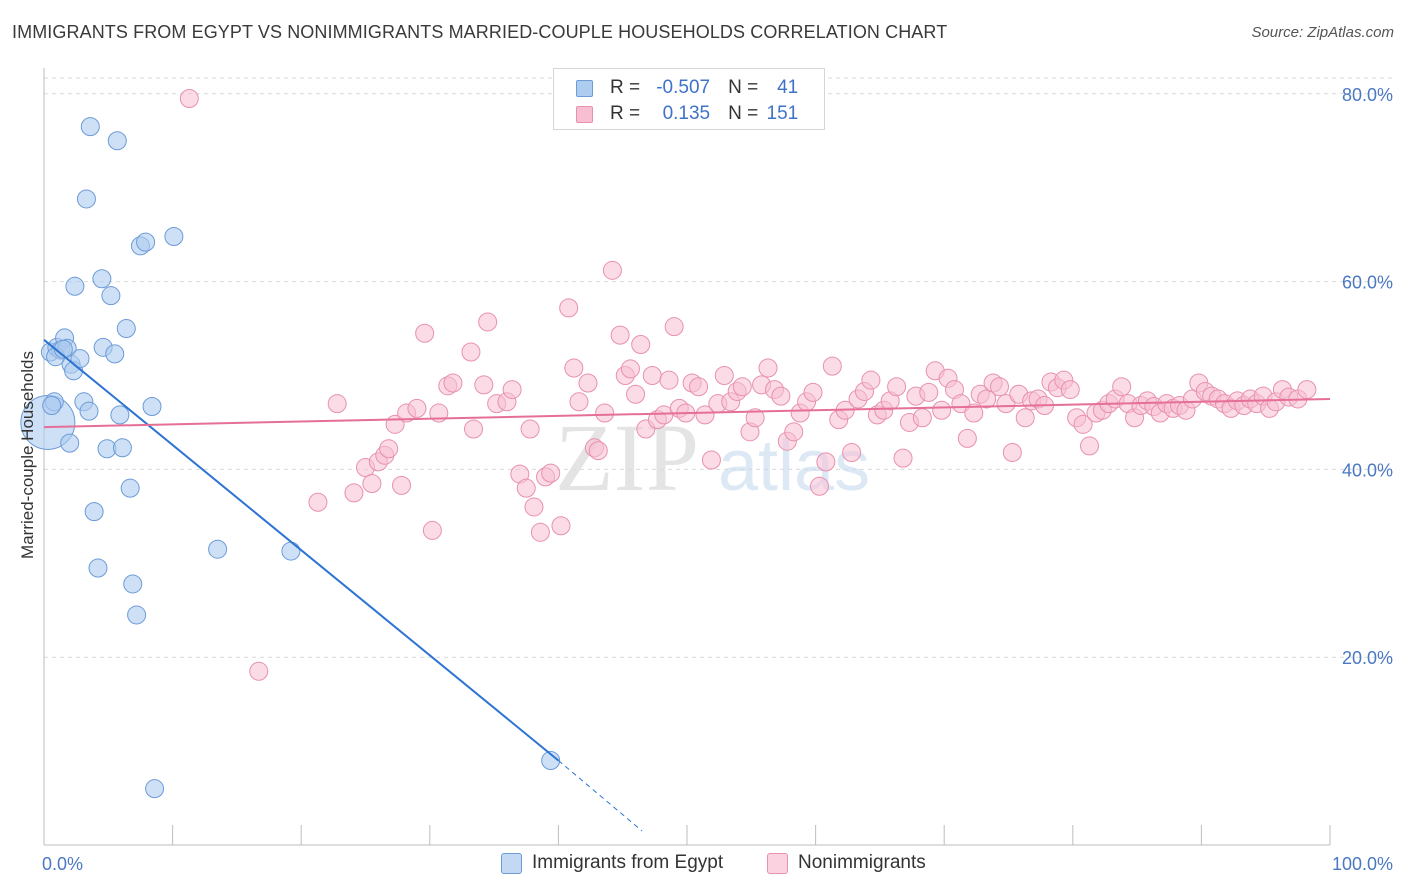 The width and height of the screenshot is (1406, 892). Describe the element at coordinates (862, 862) in the screenshot. I see `legend-label-nonimmigrants: Nonimmigrants` at that location.